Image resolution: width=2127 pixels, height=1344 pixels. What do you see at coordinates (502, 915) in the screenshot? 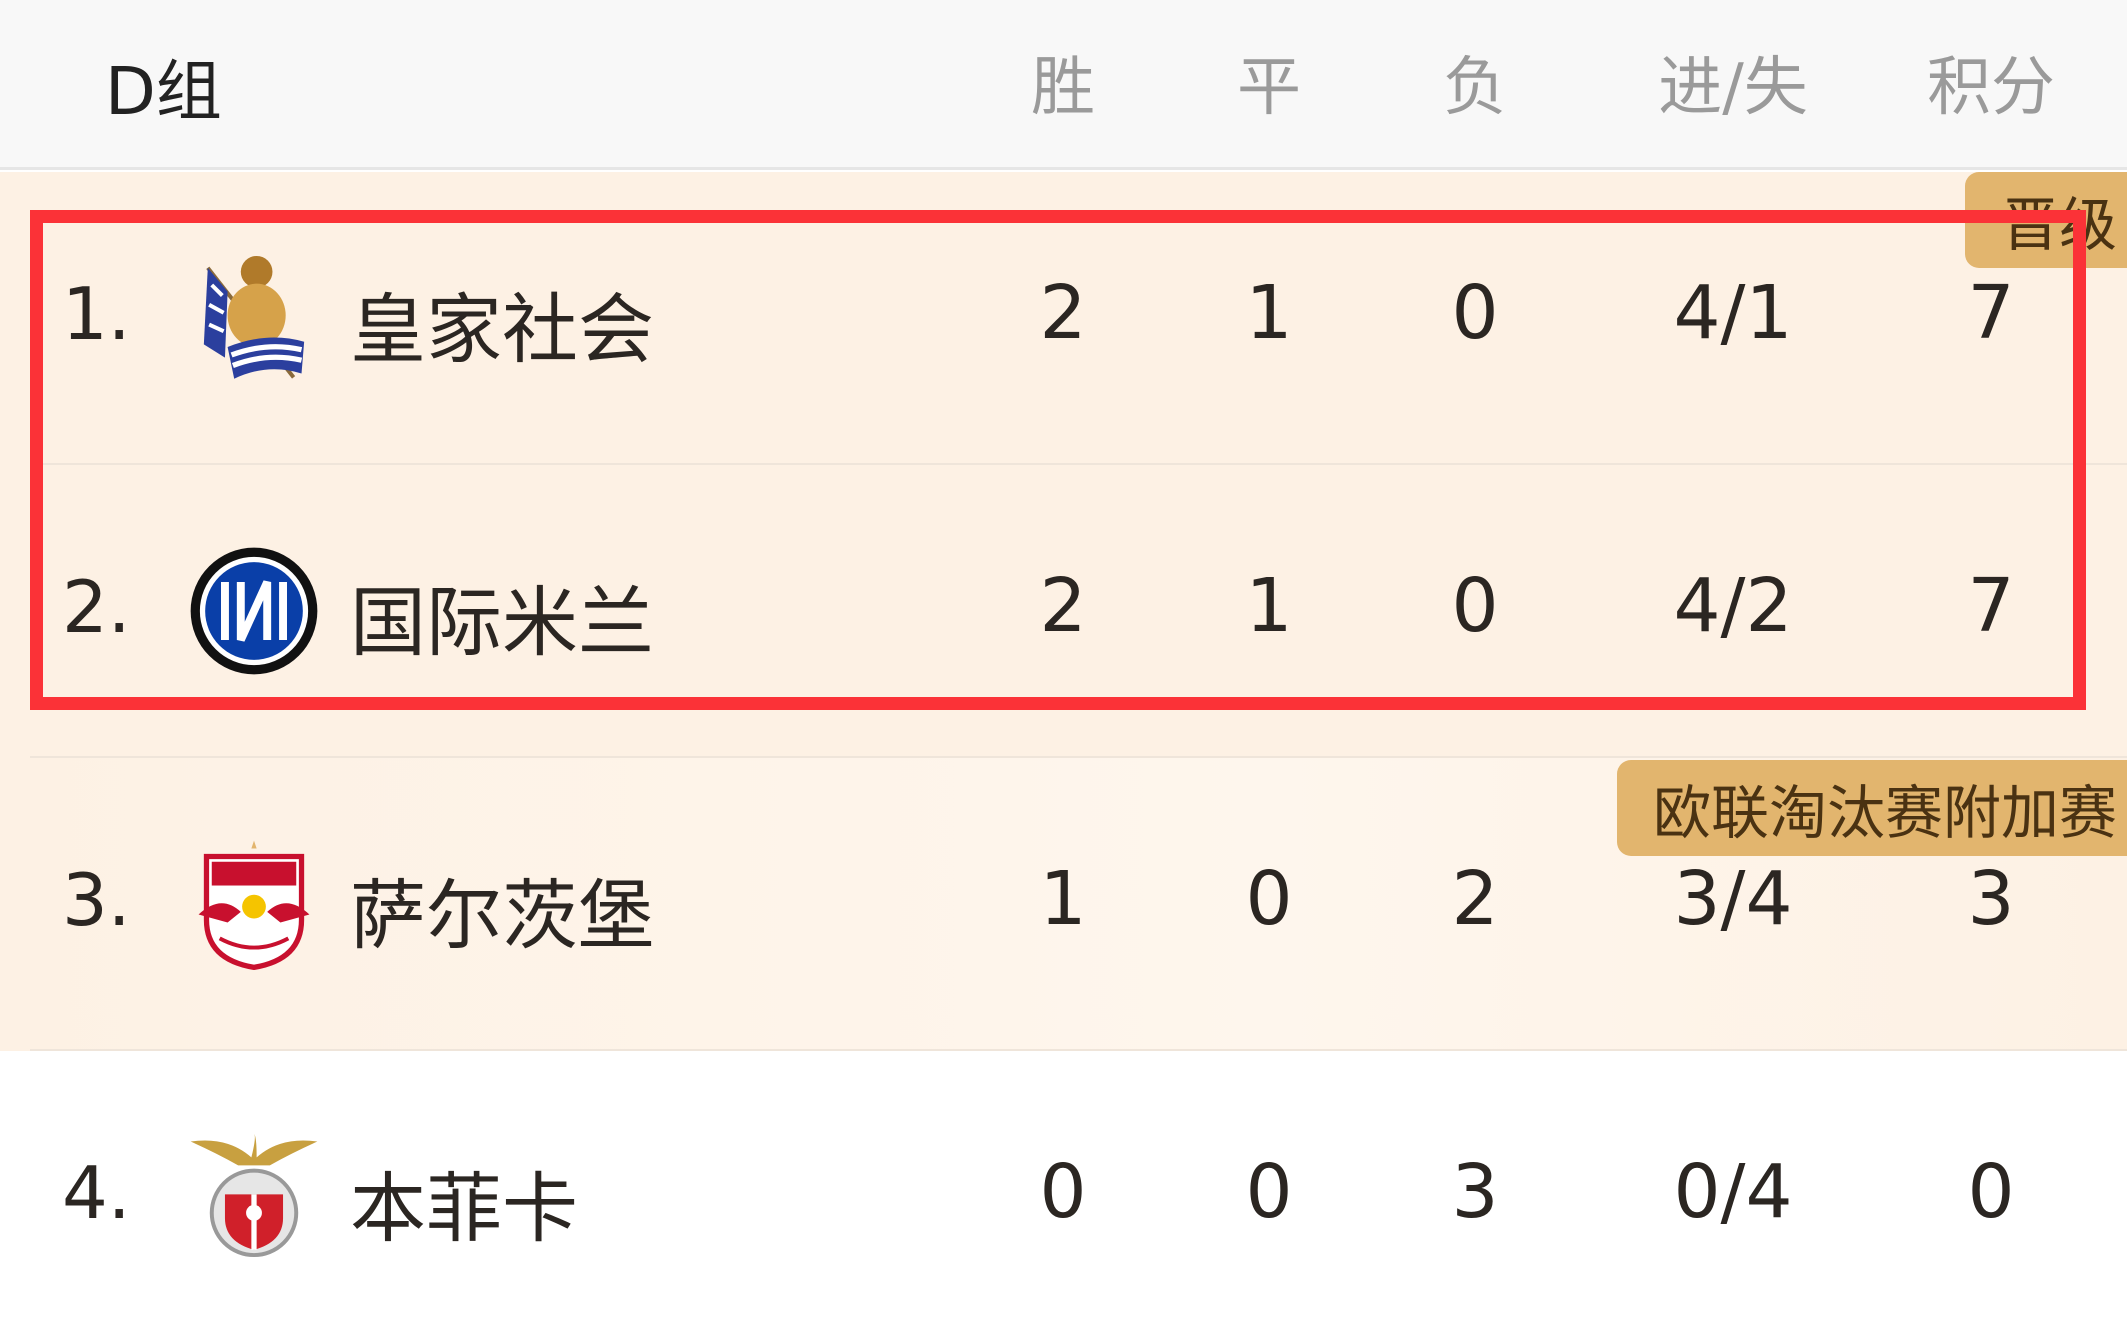
I see `team-name: 萨尔茨堡` at bounding box center [502, 915].